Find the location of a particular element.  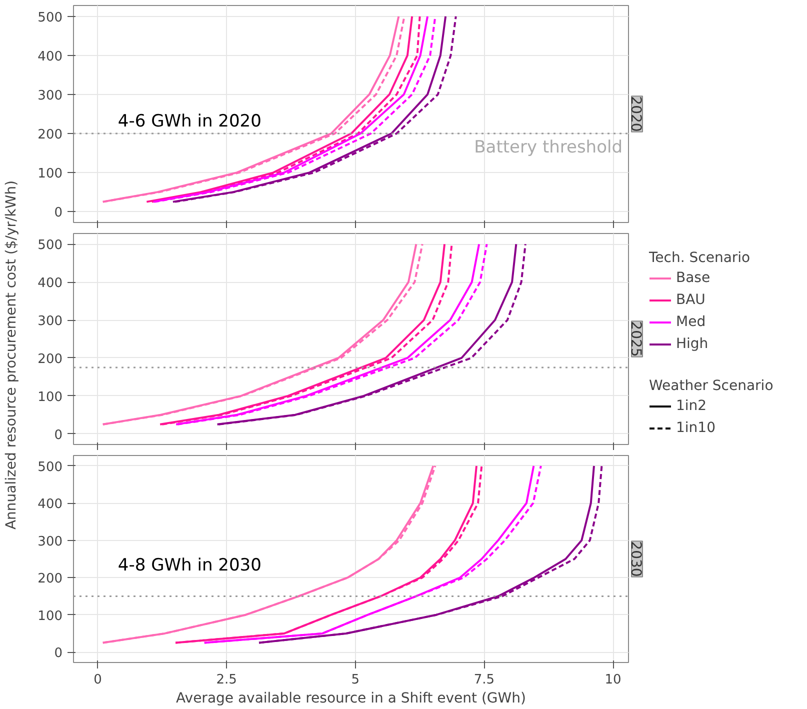

x-tick-label: 0 is located at coordinates (98, 680).